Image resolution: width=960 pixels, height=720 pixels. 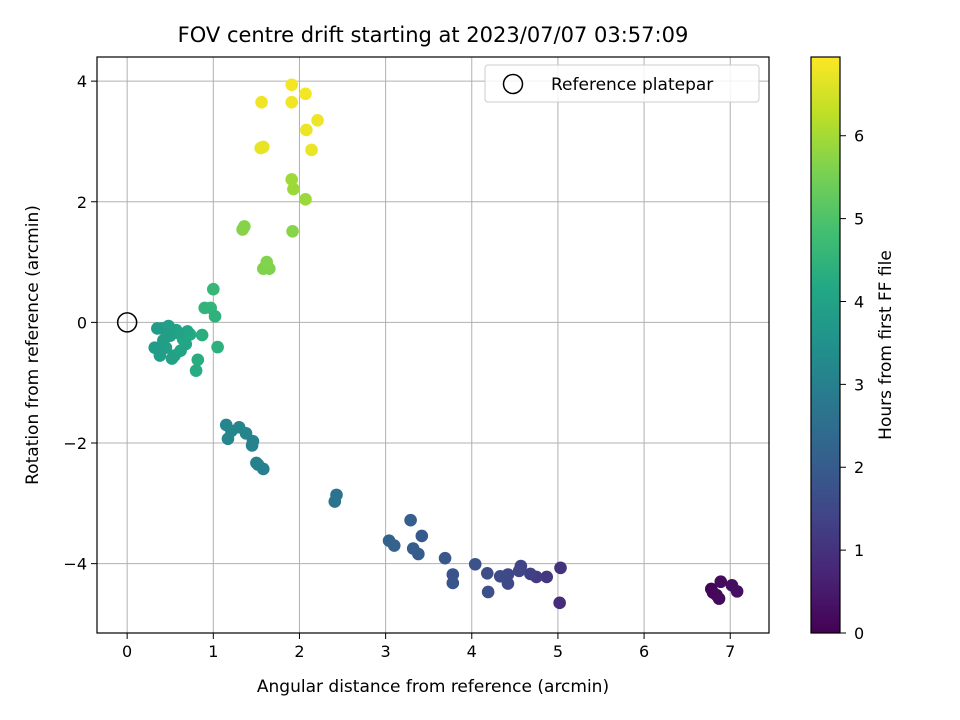 What do you see at coordinates (859, 301) in the screenshot?
I see `colorbar-tick-label: 4` at bounding box center [859, 301].